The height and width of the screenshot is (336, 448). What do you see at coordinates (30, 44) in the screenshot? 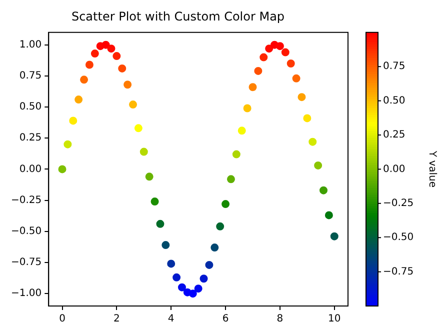
I see `y-tick-label: 1.00` at bounding box center [30, 44].